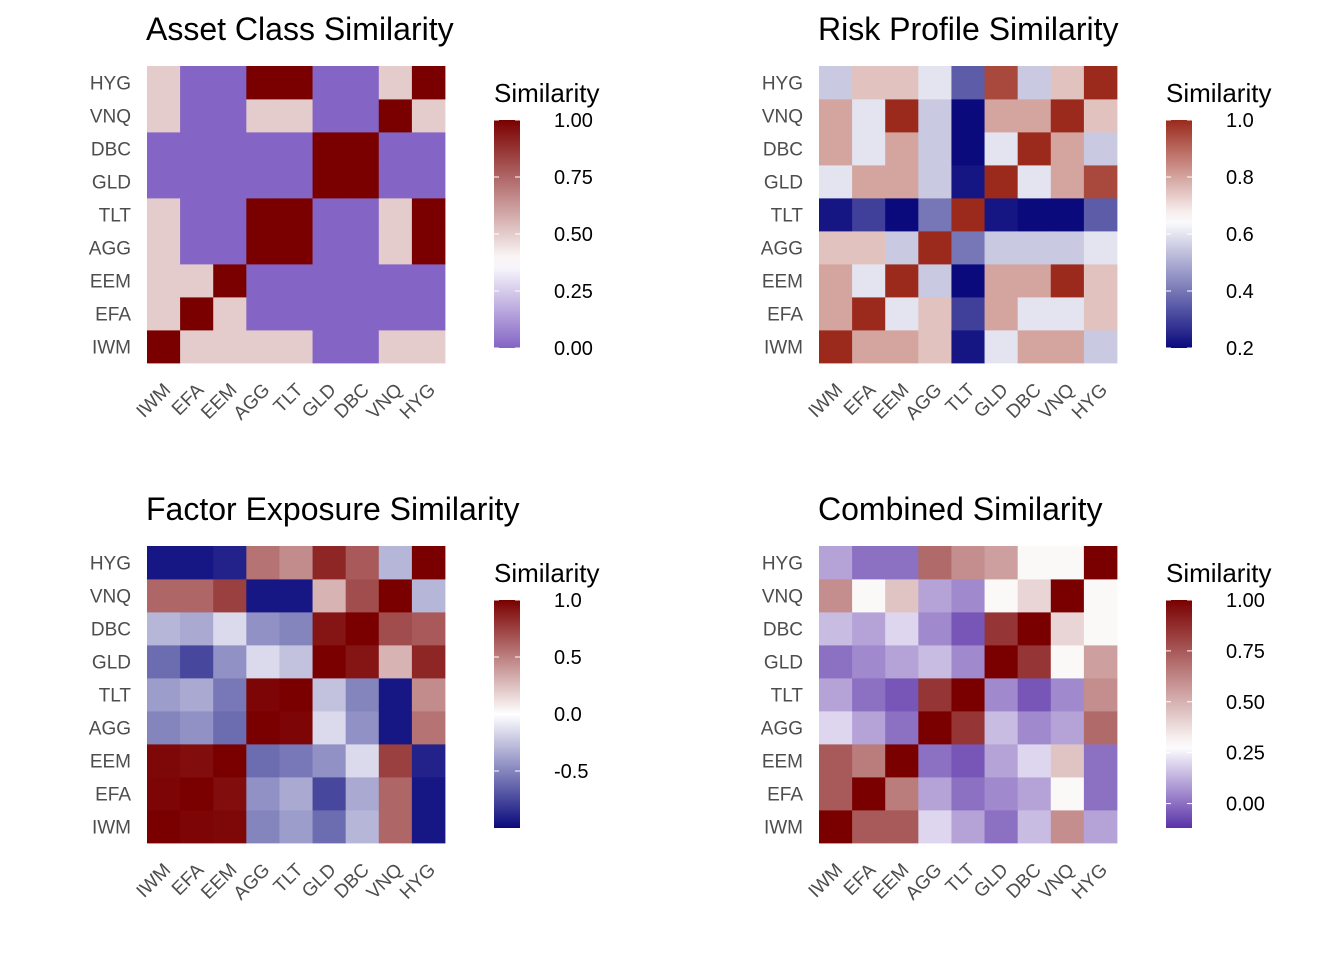 This screenshot has height=960, width=1344. What do you see at coordinates (1240, 292) in the screenshot?
I see `legend-tick-label: 0.4` at bounding box center [1240, 292].